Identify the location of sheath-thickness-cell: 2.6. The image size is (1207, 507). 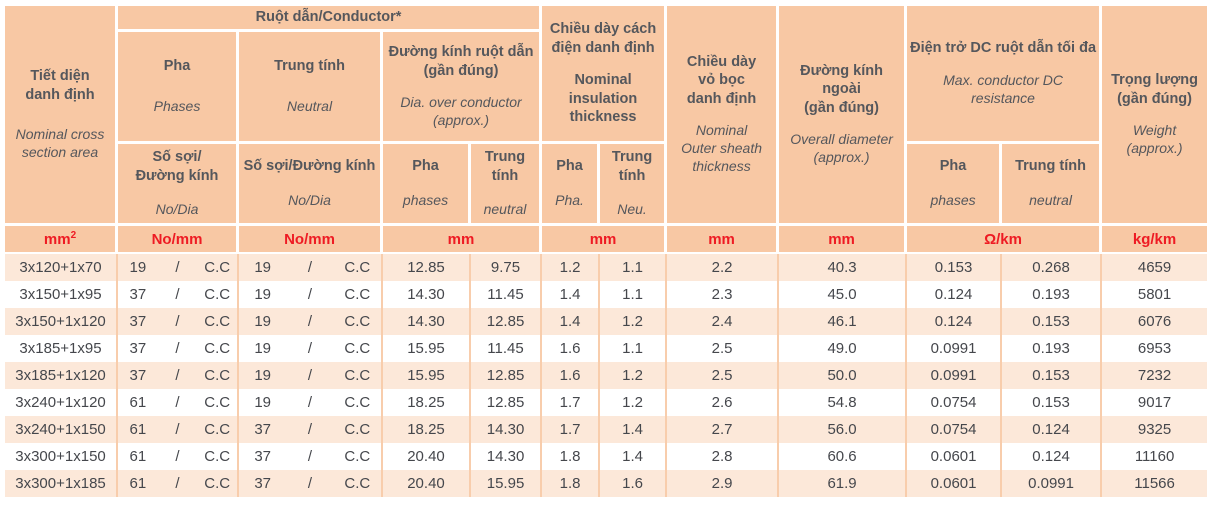
(723, 402).